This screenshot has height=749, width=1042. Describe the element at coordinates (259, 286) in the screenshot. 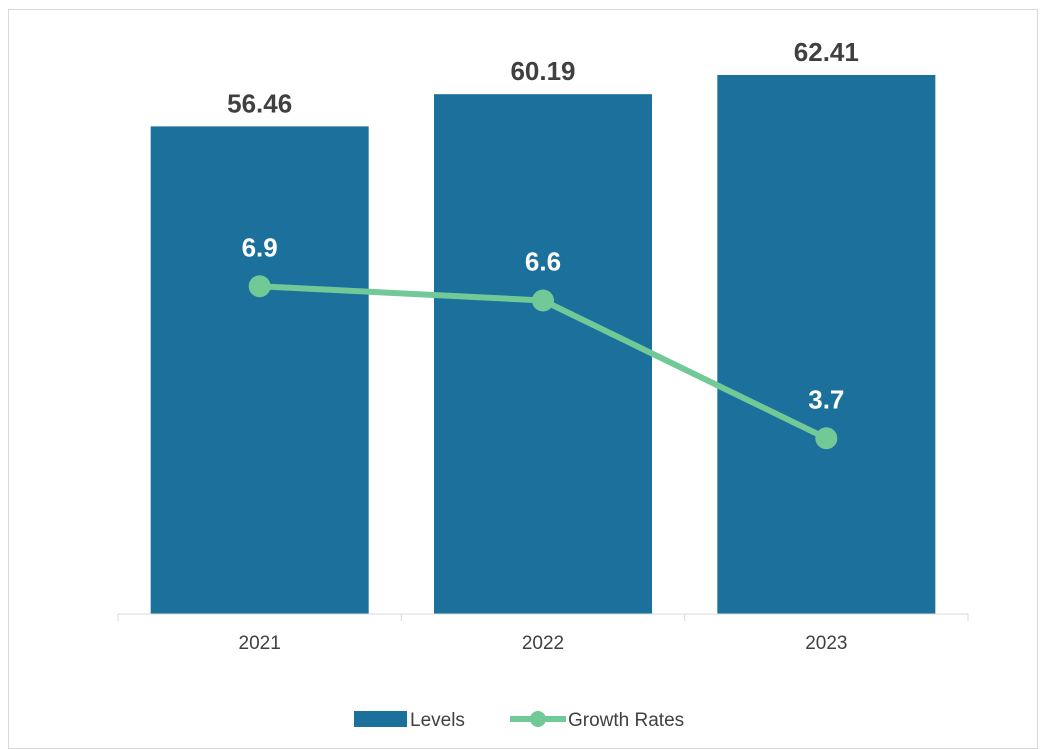

I see `line-point-2021` at that location.